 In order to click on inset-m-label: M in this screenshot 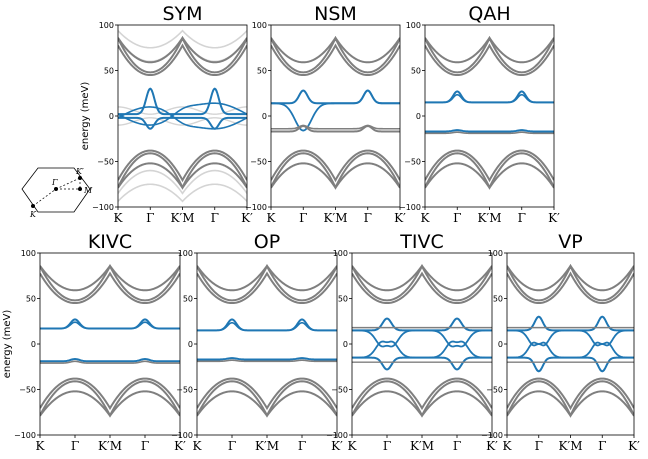, I will do `click(88, 190)`.